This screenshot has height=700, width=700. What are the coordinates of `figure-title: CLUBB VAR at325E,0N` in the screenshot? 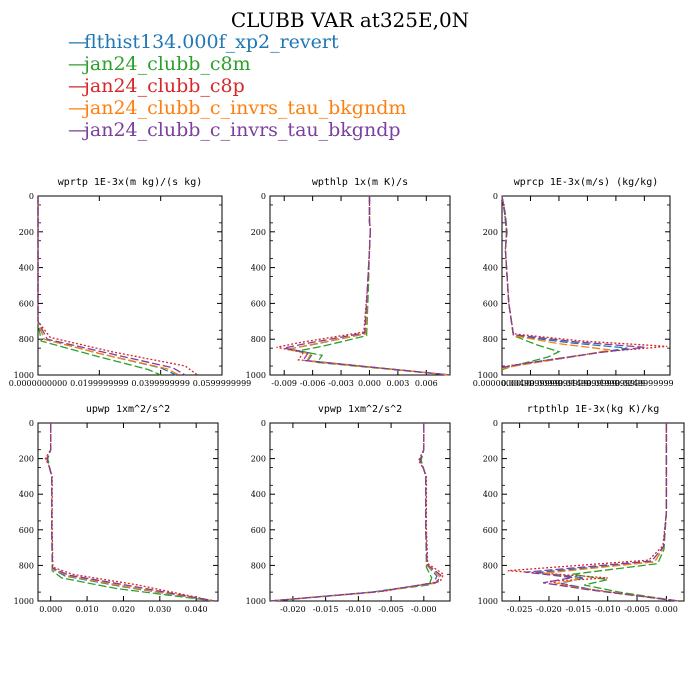 It's located at (350, 20).